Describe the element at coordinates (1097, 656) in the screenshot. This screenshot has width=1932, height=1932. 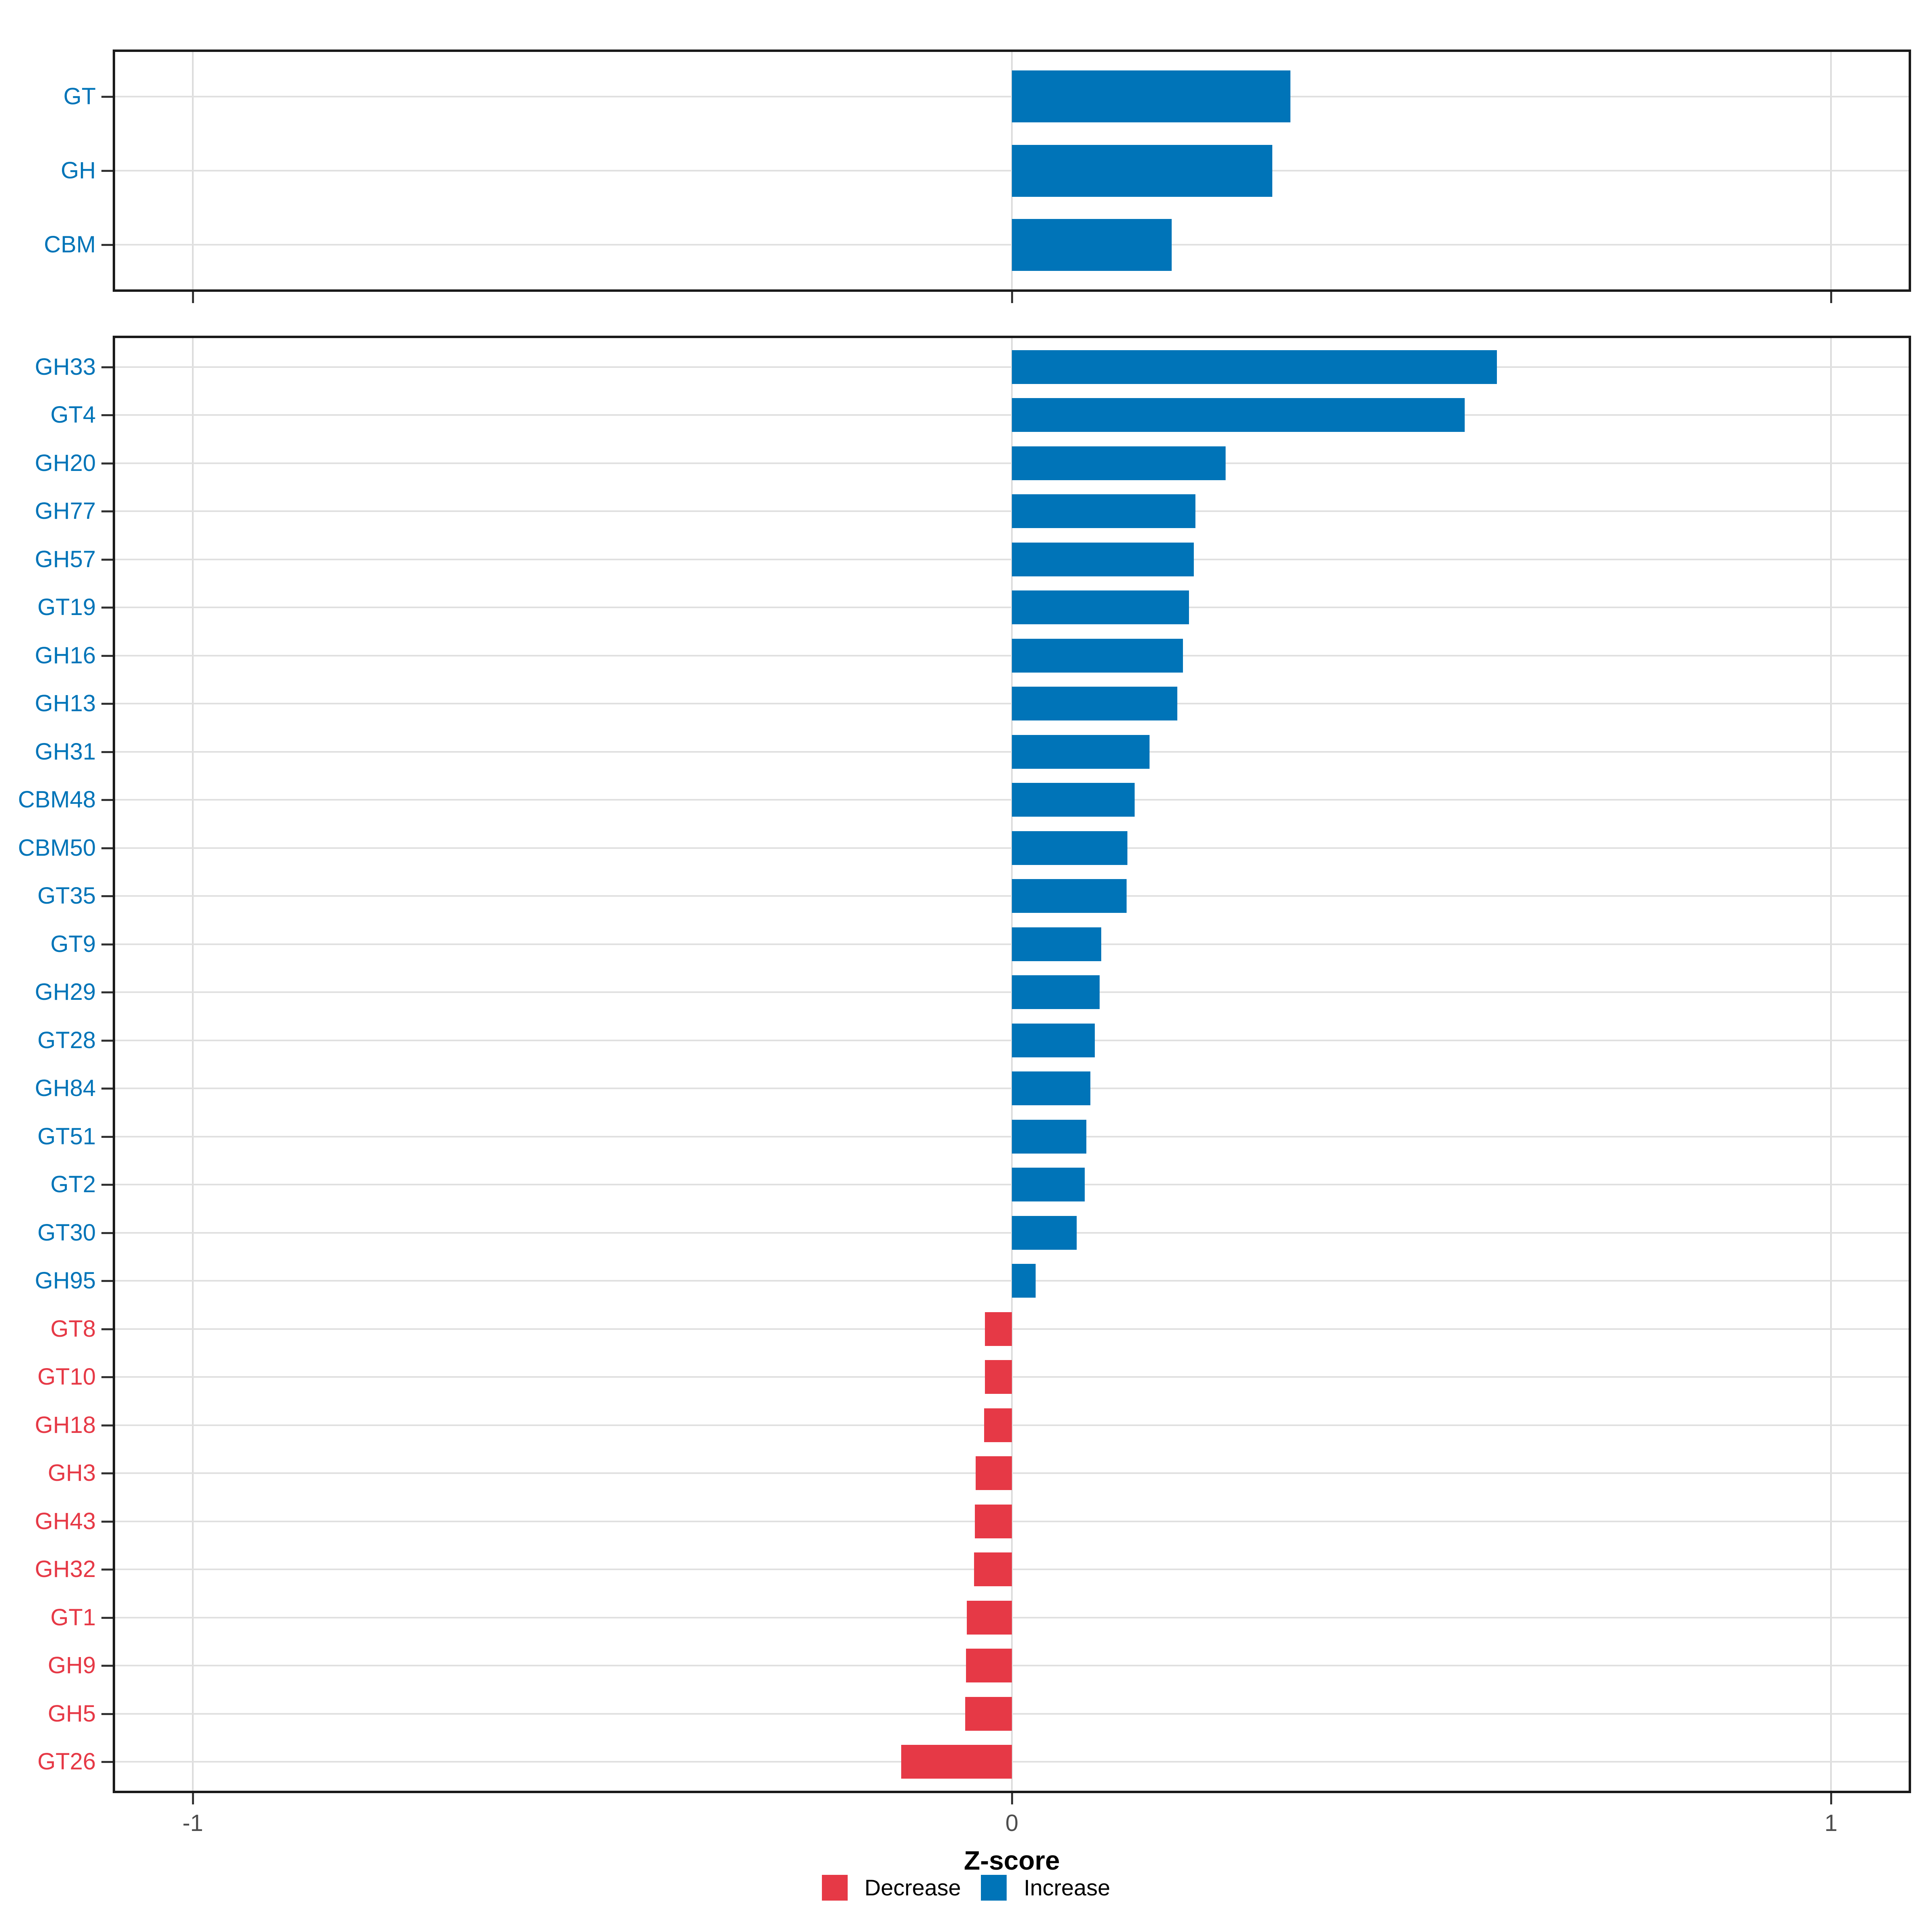
I see `bar-GH16` at that location.